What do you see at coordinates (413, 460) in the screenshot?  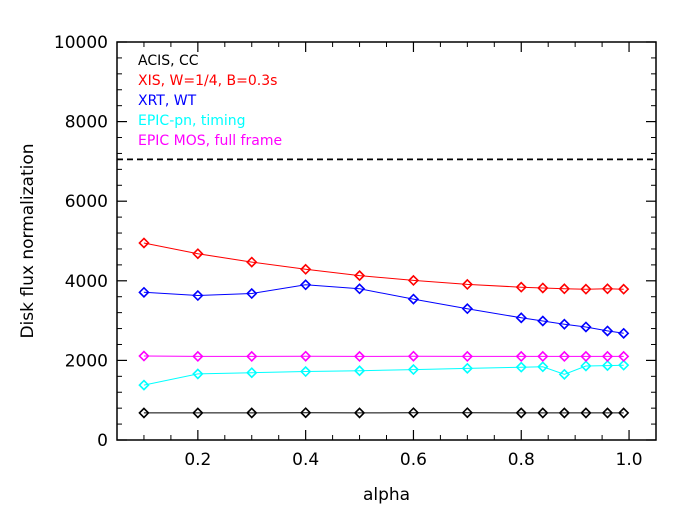 I see `x-tick-label: 0.6` at bounding box center [413, 460].